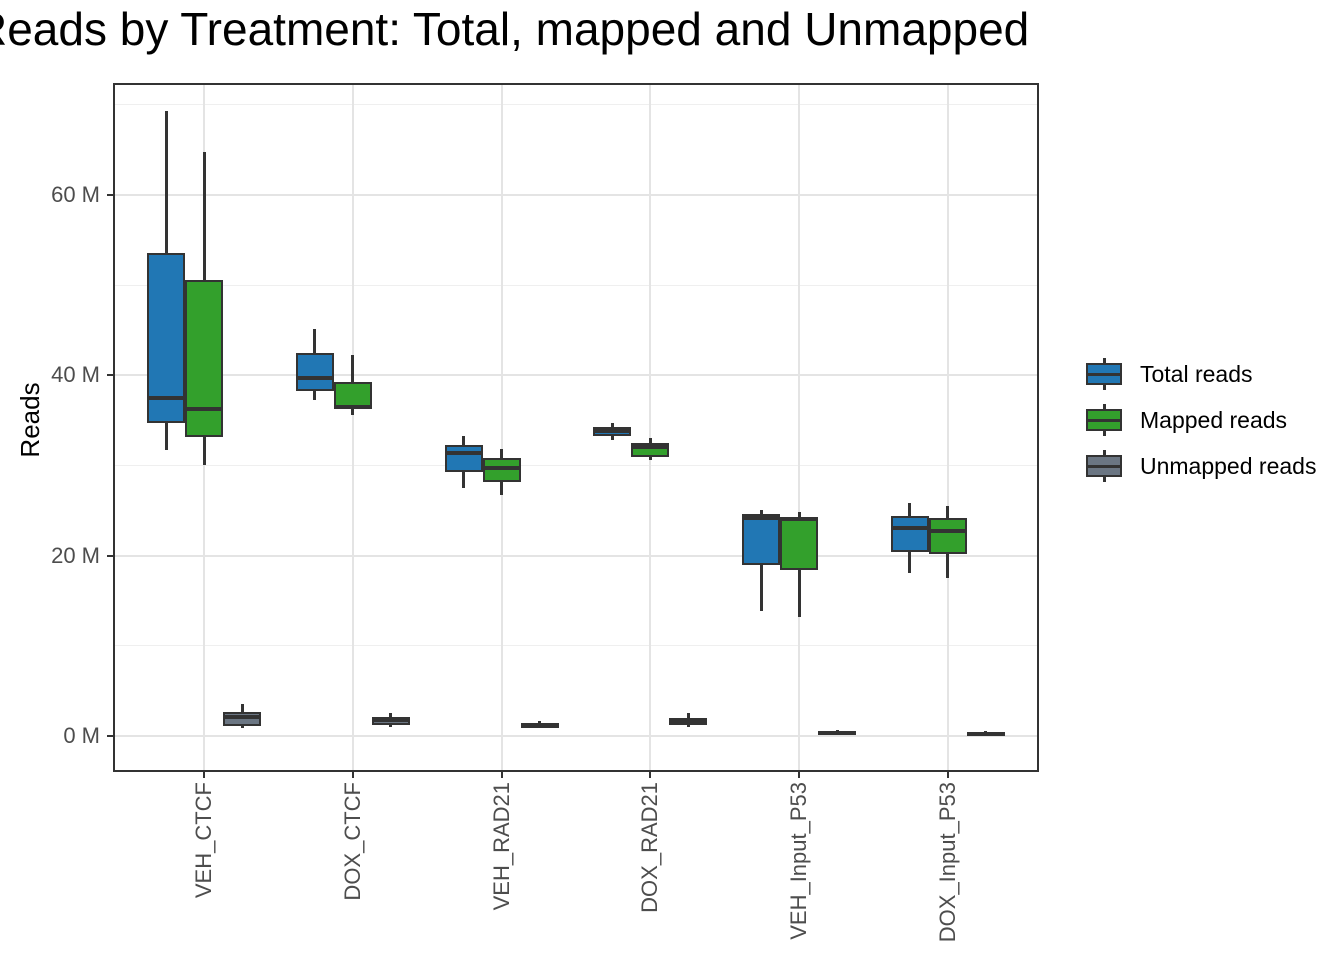 The width and height of the screenshot is (1344, 960). I want to click on median-total-reads-dox_ctcf, so click(314, 377).